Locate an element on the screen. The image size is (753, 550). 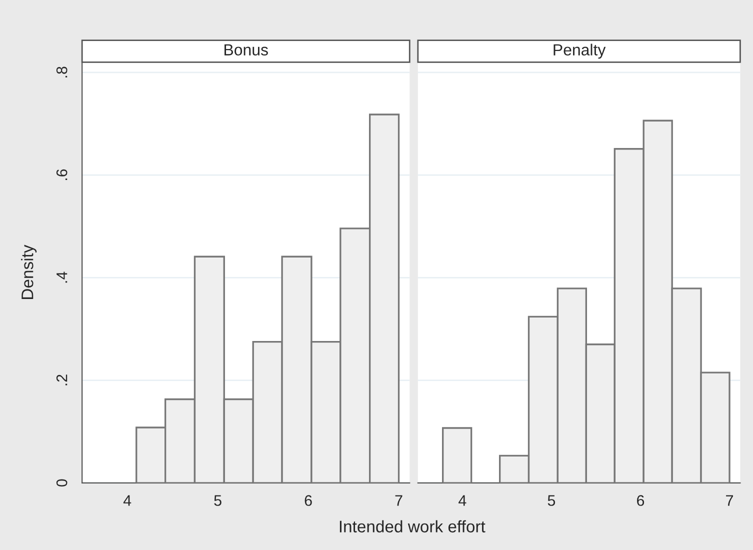
y-axis-title: Density is located at coordinates (29, 271).